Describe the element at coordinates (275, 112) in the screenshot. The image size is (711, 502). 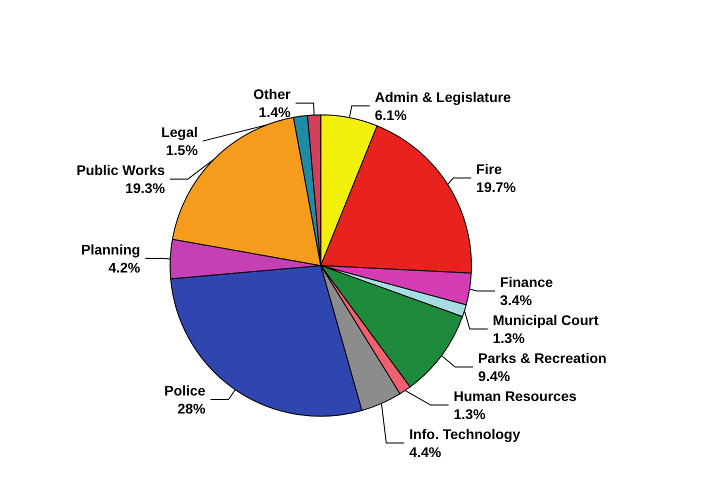
I see `data-label: 1.4%` at that location.